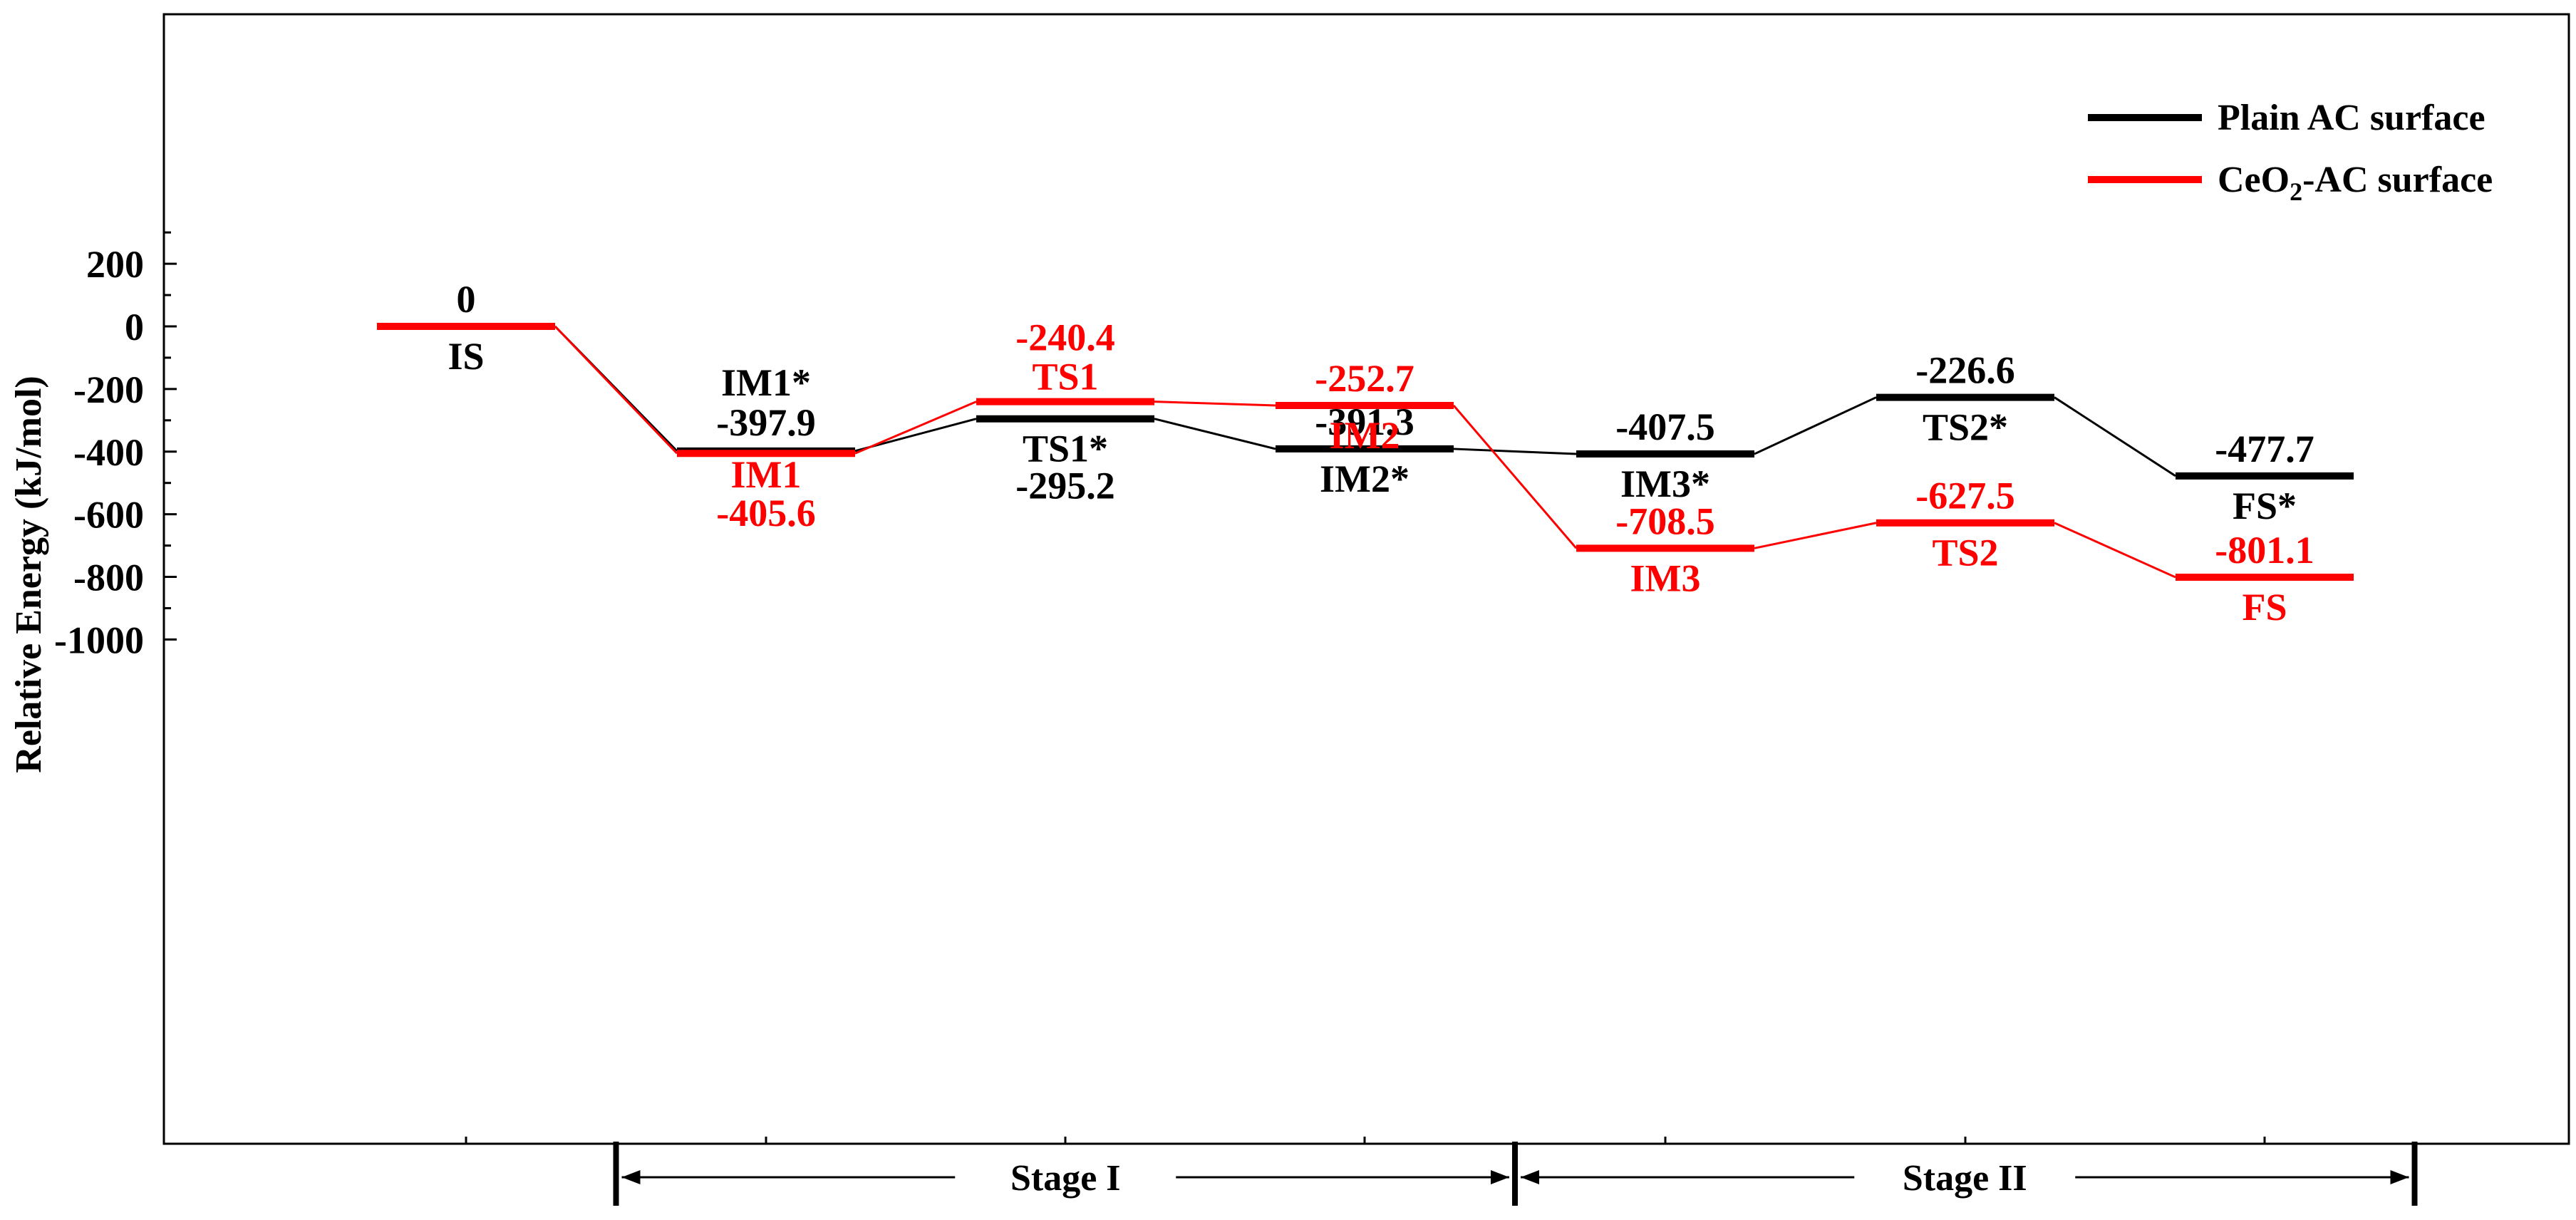 This screenshot has height=1220, width=2576. What do you see at coordinates (1365, 436) in the screenshot?
I see `state-name-label: IM2` at bounding box center [1365, 436].